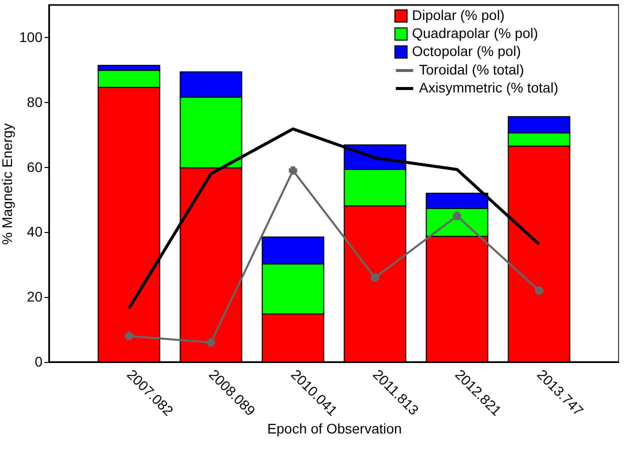 This screenshot has width=639, height=457. What do you see at coordinates (458, 15) in the screenshot?
I see `legend-label: Dipolar (% pol)` at bounding box center [458, 15].